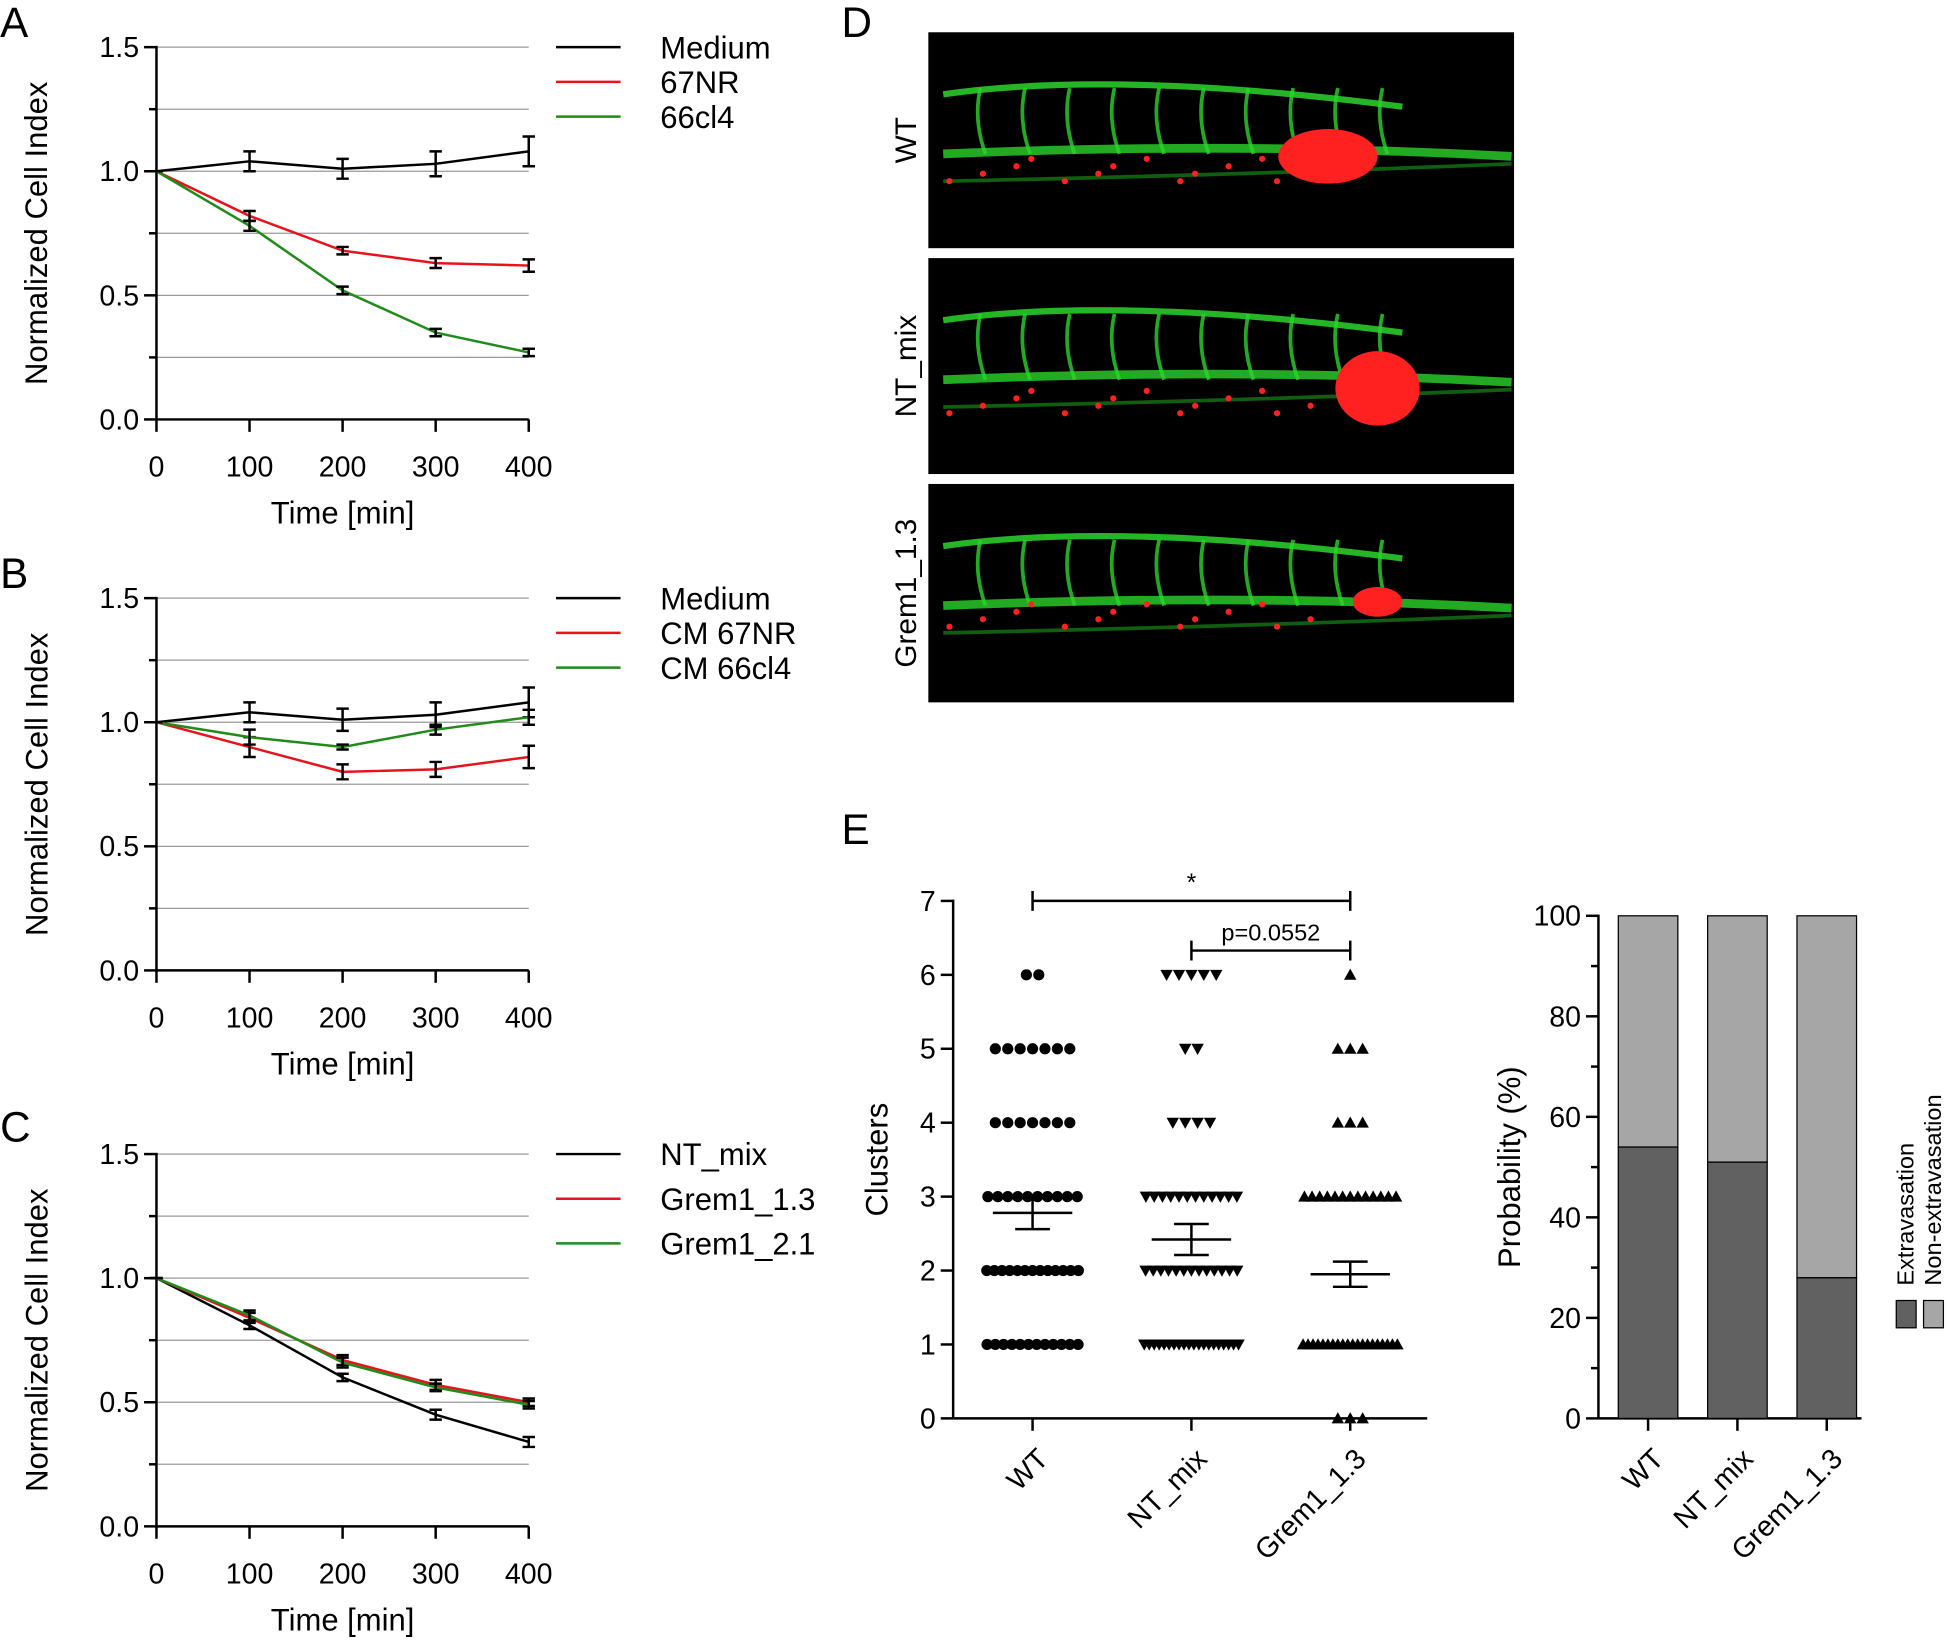 The image size is (1946, 1643). Describe the element at coordinates (697, 117) in the screenshot. I see `legend-label: 66cl4` at that location.